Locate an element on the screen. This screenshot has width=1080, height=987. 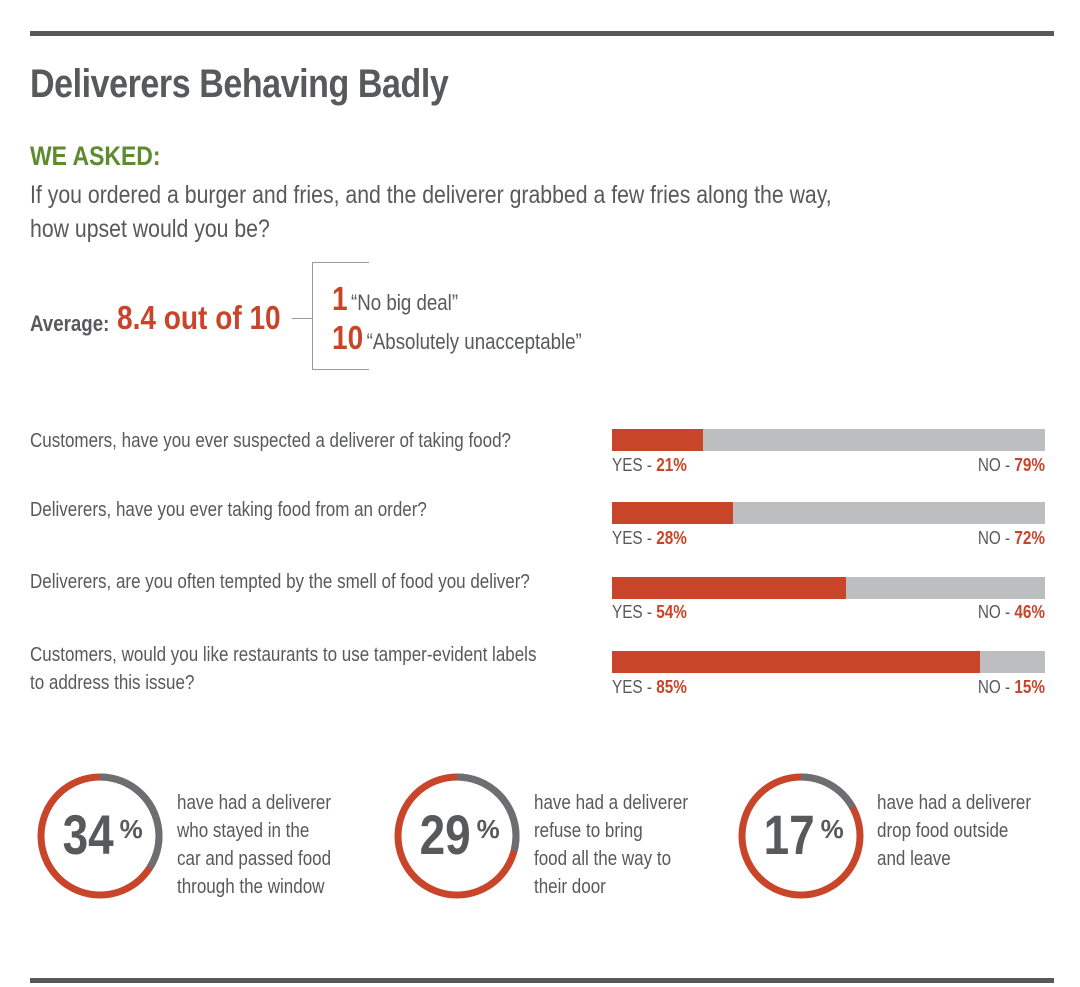
stat-description-line: refuse to bring is located at coordinates (588, 831).